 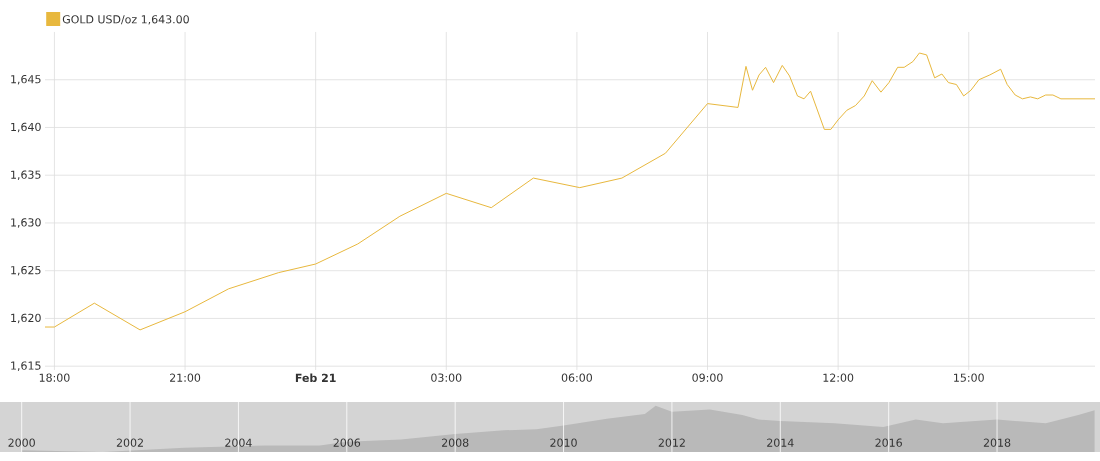 What do you see at coordinates (997, 442) in the screenshot?
I see `x-tick-label: 2018` at bounding box center [997, 442].